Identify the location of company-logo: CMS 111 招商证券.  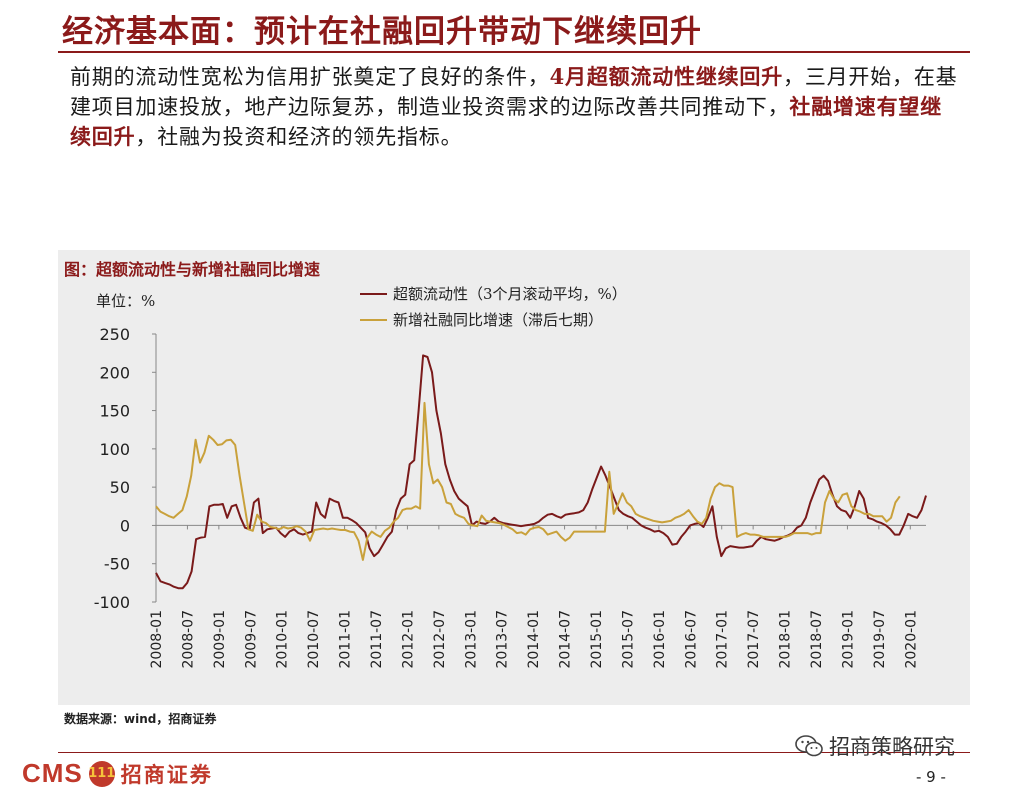
(117, 773).